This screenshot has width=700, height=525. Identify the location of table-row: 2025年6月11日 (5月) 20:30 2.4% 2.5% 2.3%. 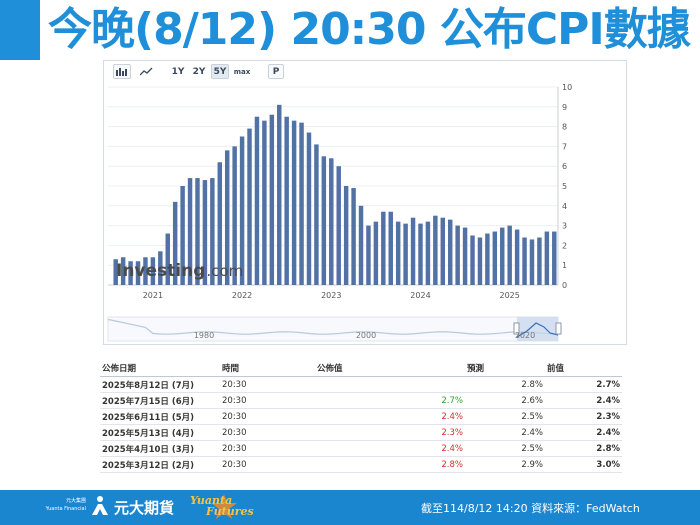
(361, 416).